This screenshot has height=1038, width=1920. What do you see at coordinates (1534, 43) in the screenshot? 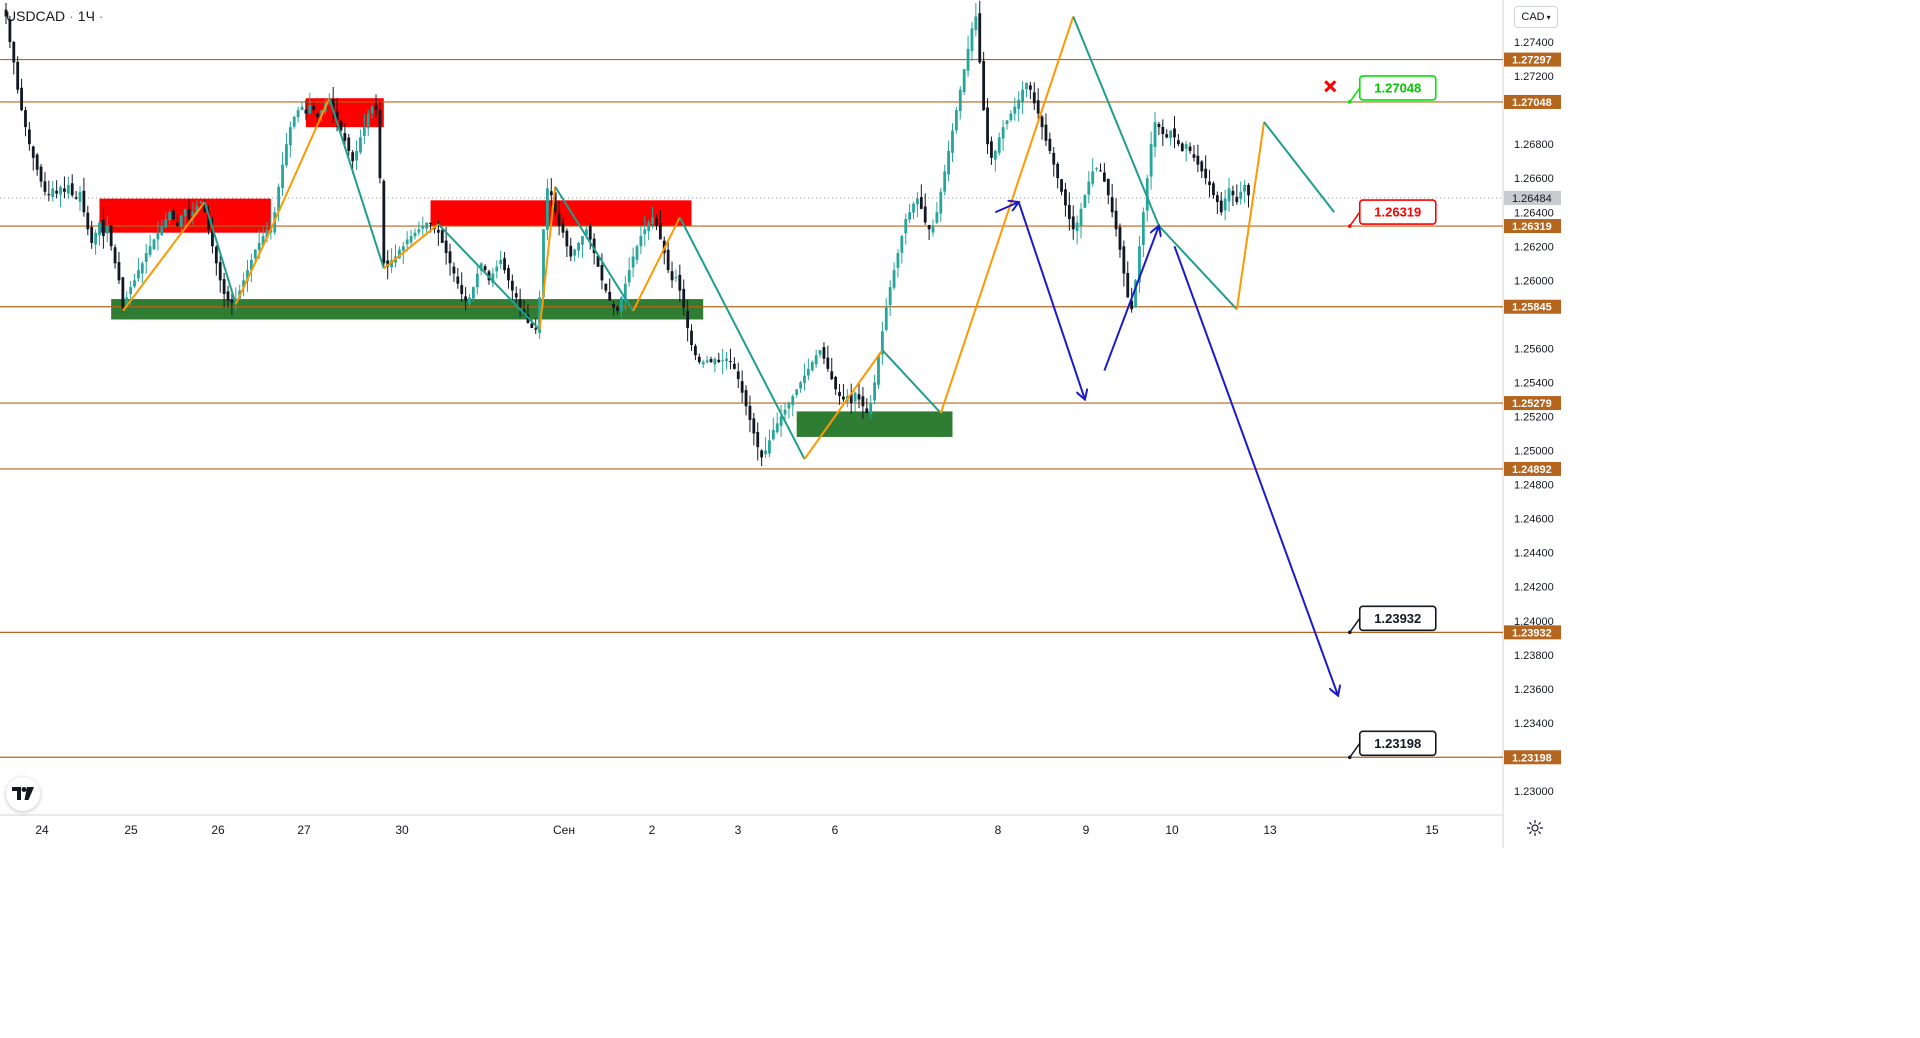
I see `y-tick-label: 1.27400` at bounding box center [1534, 43].